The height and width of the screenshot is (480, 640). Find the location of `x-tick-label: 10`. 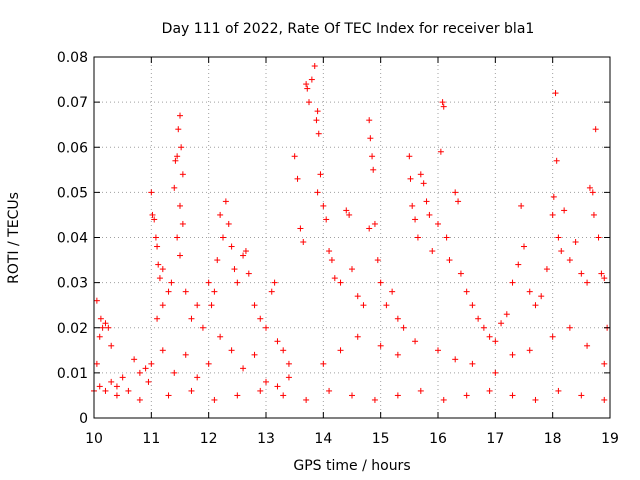

x-tick-label: 10 is located at coordinates (94, 439).